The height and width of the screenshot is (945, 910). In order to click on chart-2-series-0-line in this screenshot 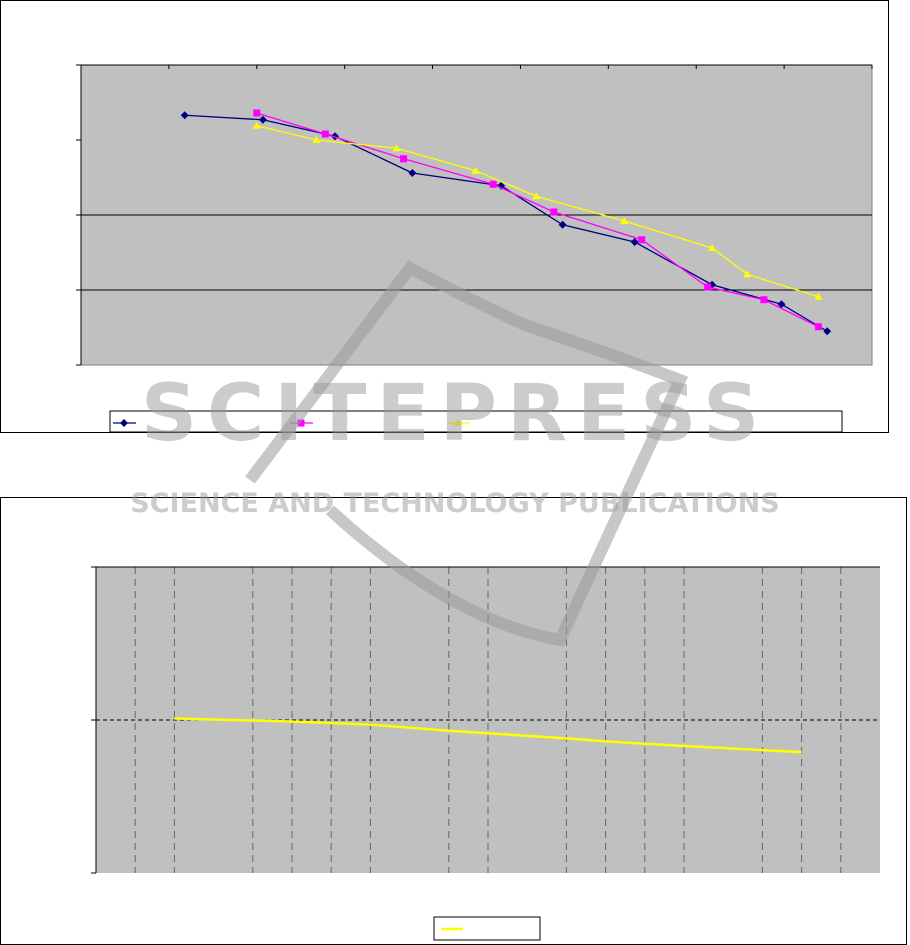, I will do `click(488, 735)`.